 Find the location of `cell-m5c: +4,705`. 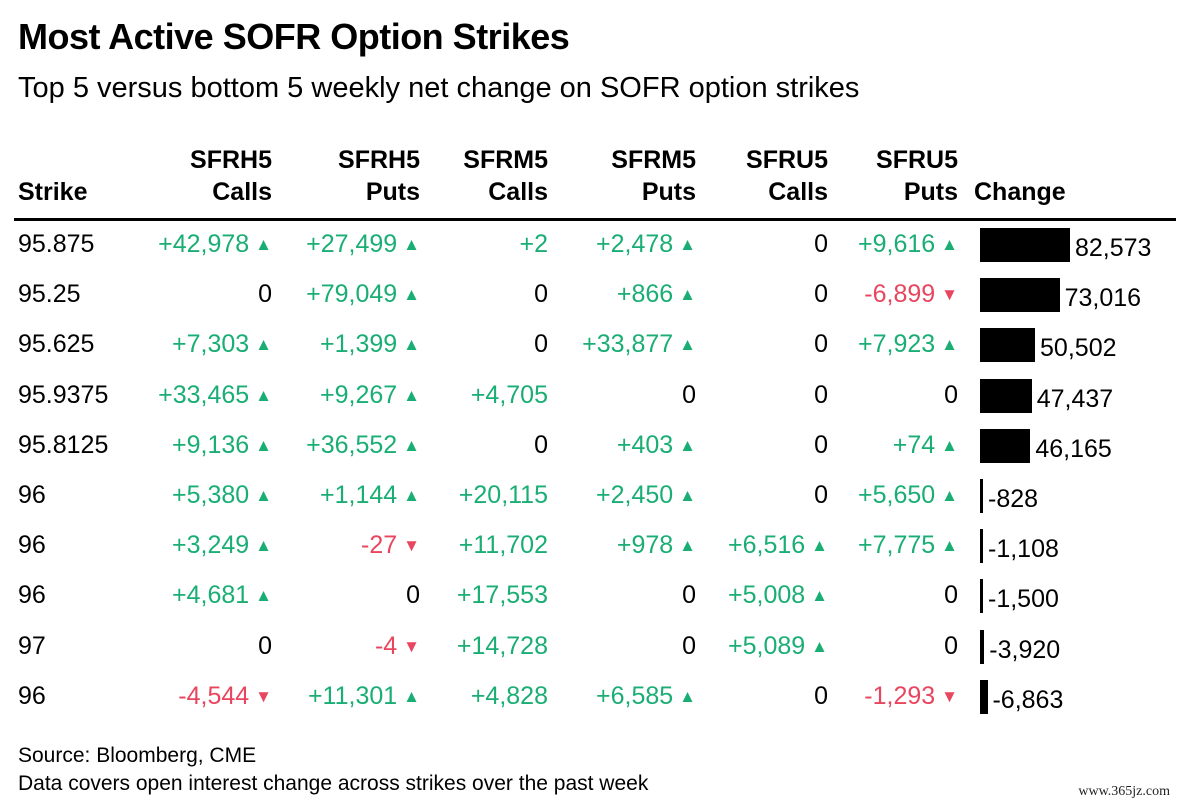

cell-m5c: +4,705 is located at coordinates (509, 395).